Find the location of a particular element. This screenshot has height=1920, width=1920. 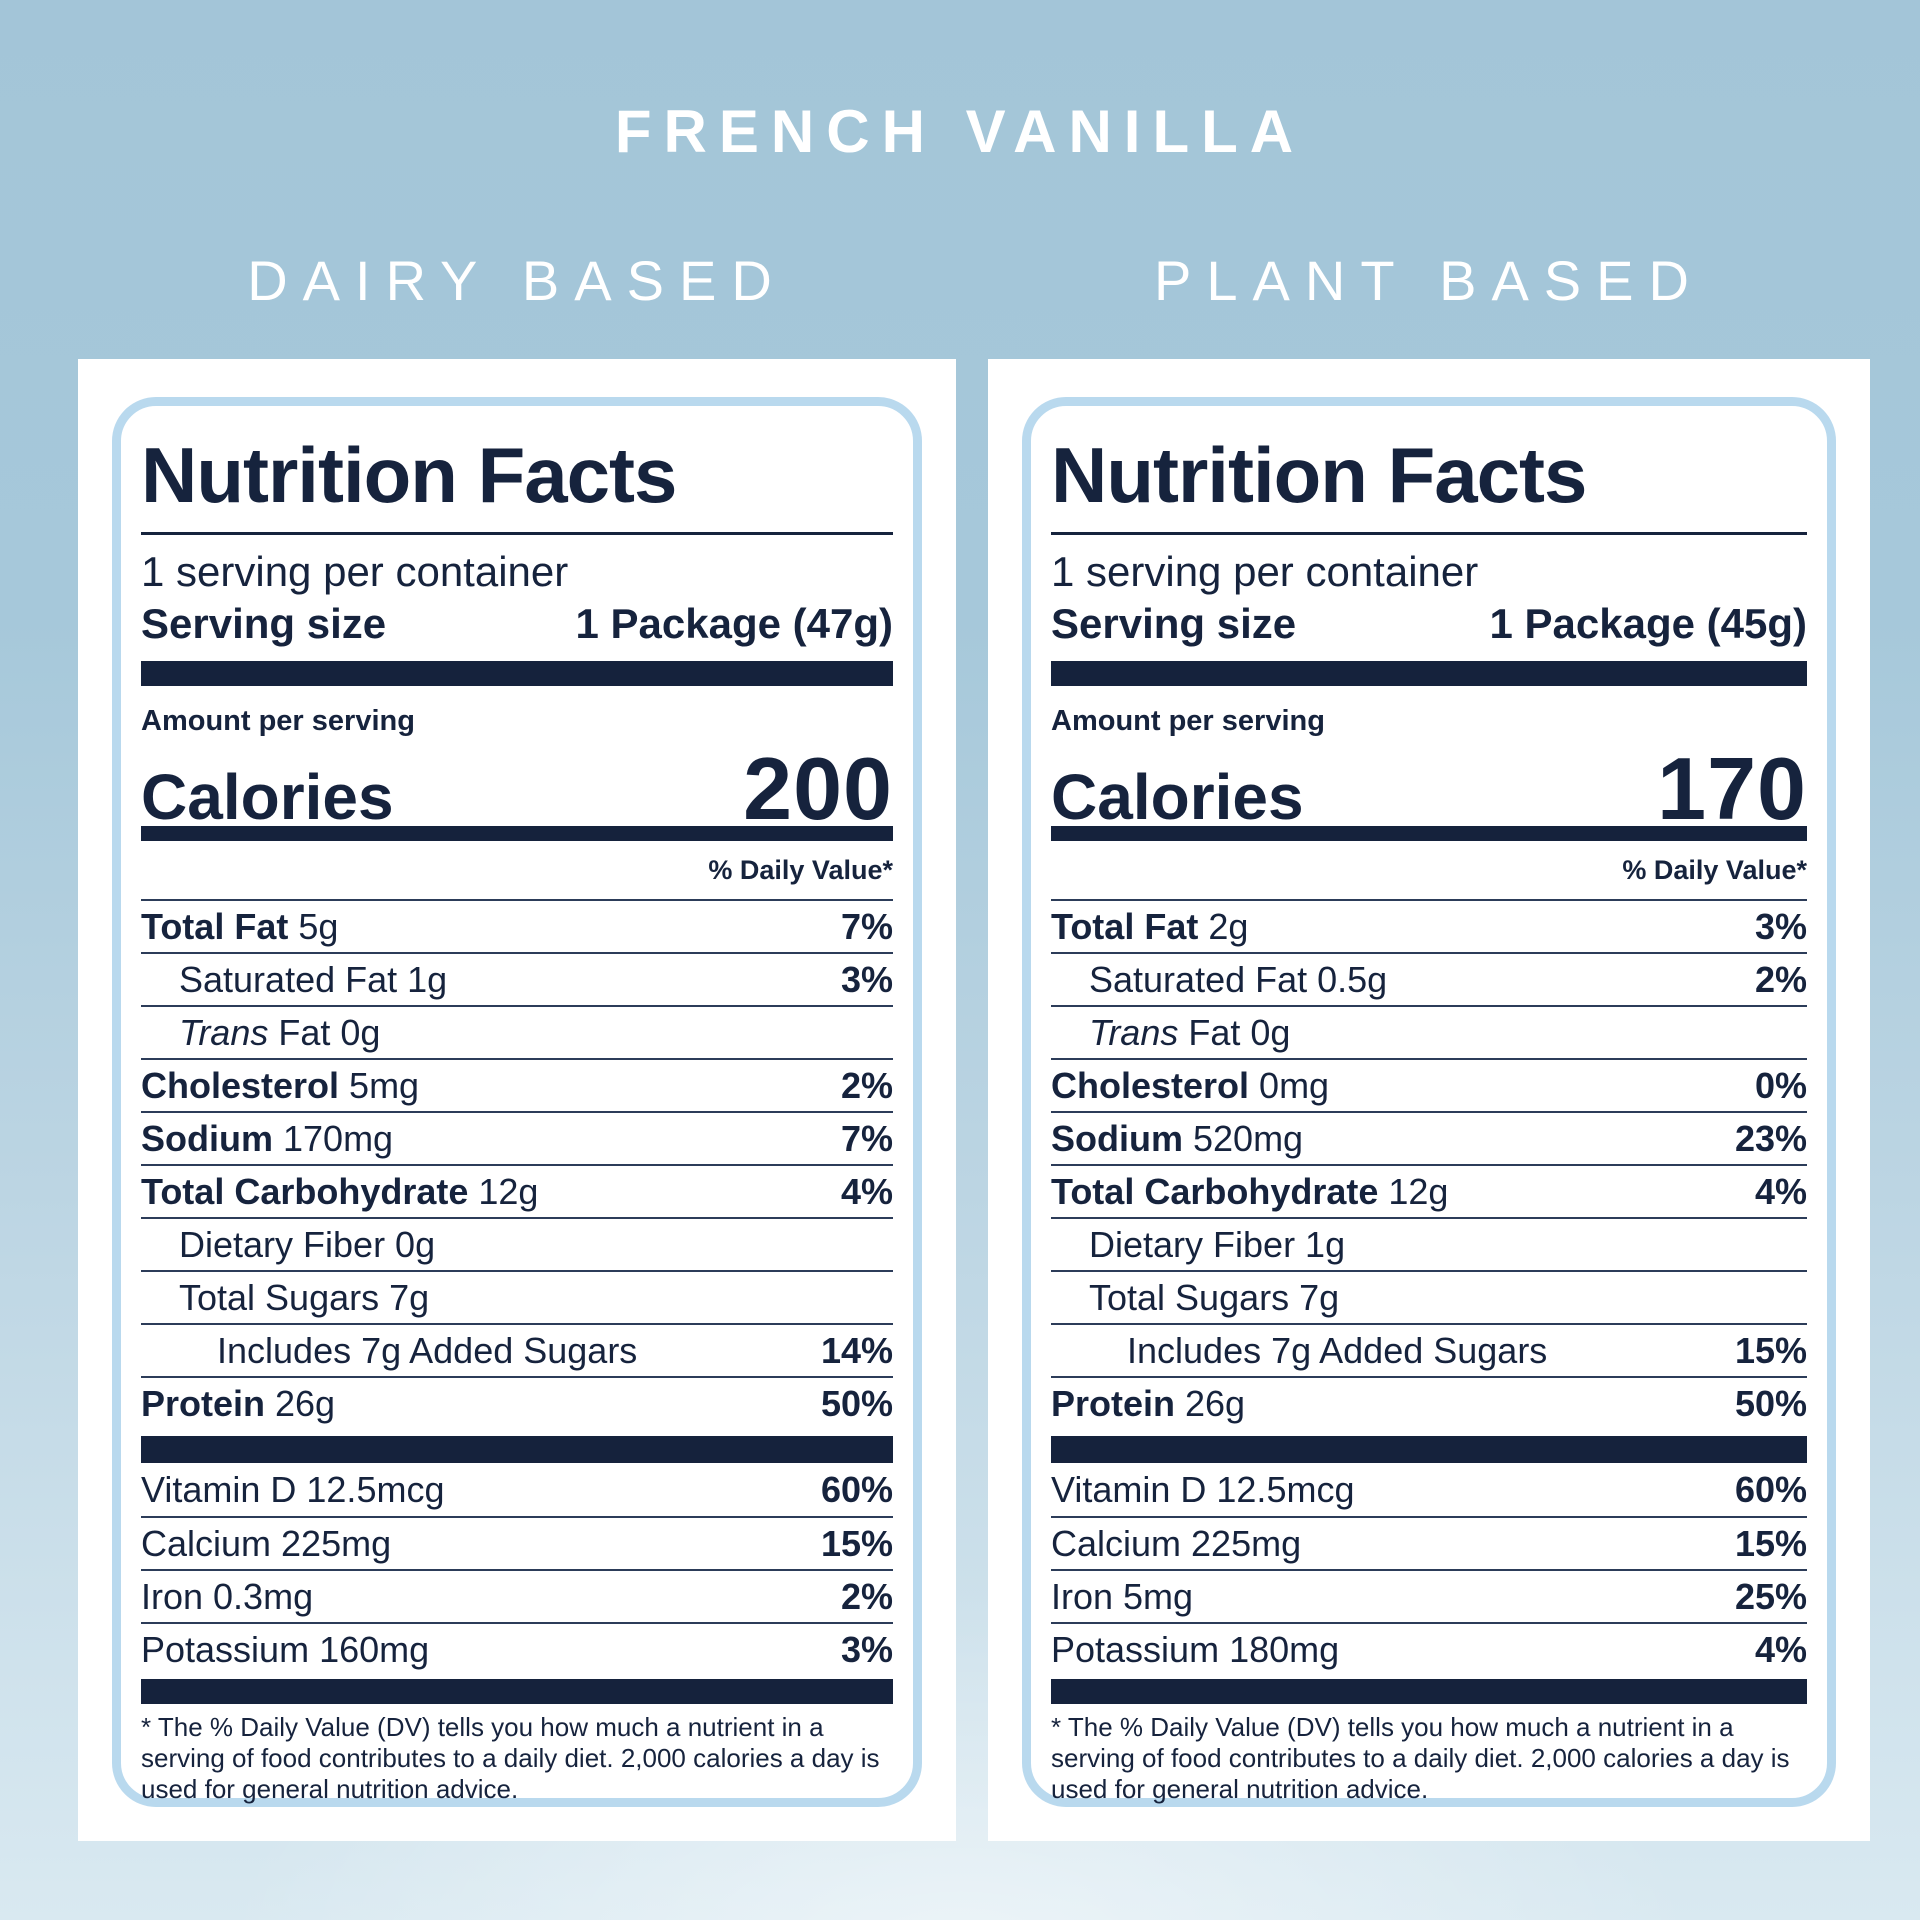

serving-size-value: 1 Package (47g) is located at coordinates (734, 623).